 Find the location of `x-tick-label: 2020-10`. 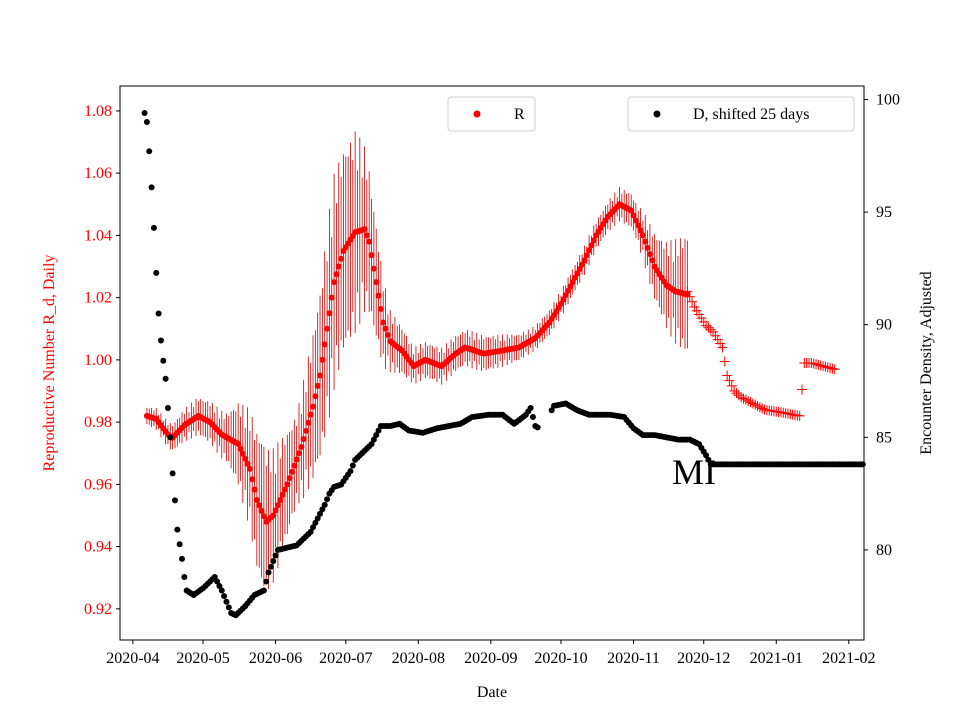

x-tick-label: 2020-10 is located at coordinates (560, 658).